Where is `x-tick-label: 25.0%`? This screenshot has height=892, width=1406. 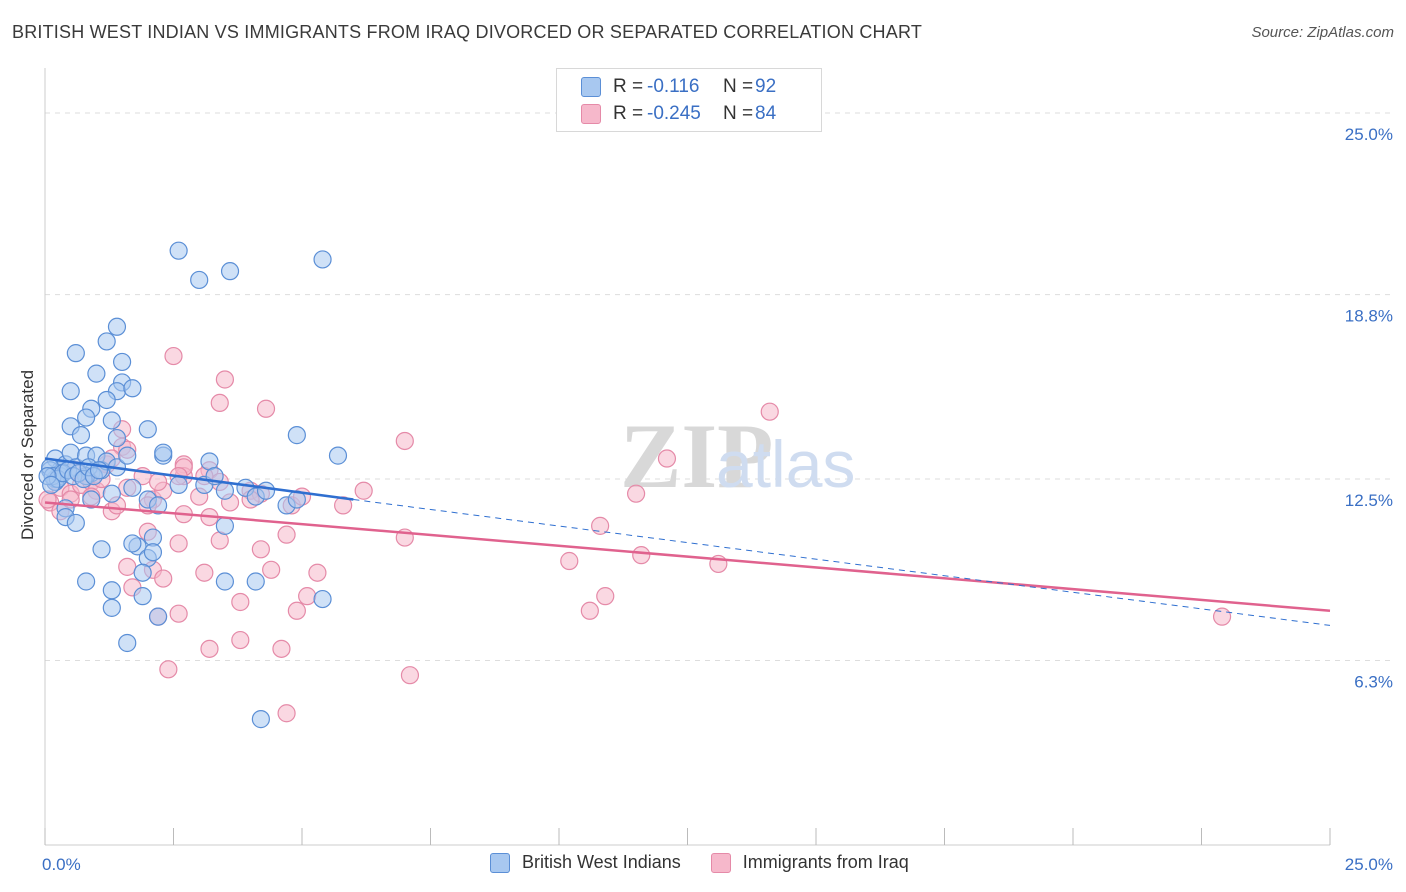
x-tick-label: 25.0% is located at coordinates (1369, 864).